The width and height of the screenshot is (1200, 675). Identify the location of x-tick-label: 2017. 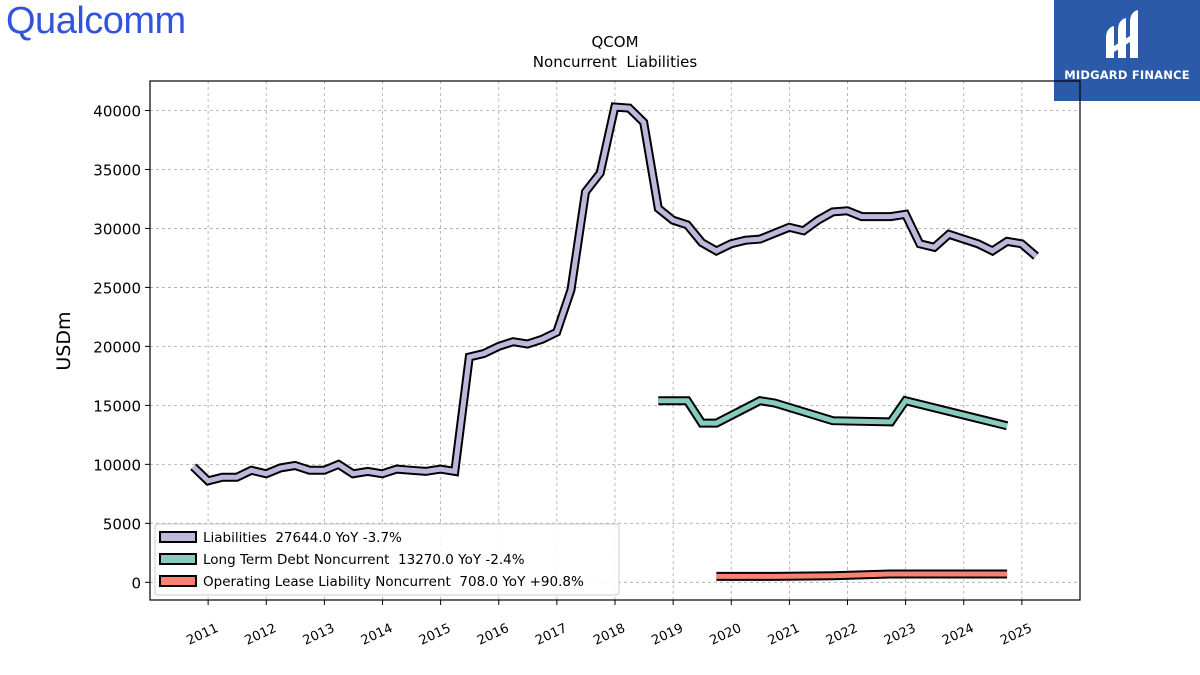
(551, 635).